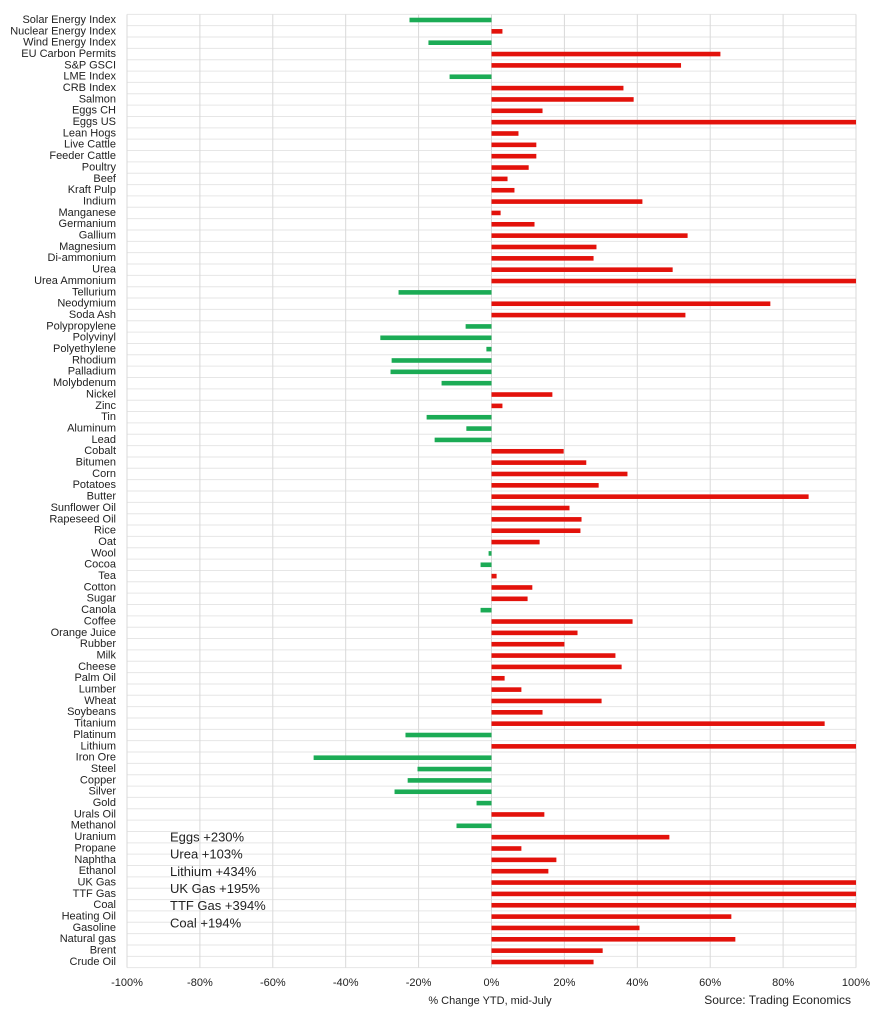  Describe the element at coordinates (100, 587) in the screenshot. I see `y-tick-label: Cotton` at that location.